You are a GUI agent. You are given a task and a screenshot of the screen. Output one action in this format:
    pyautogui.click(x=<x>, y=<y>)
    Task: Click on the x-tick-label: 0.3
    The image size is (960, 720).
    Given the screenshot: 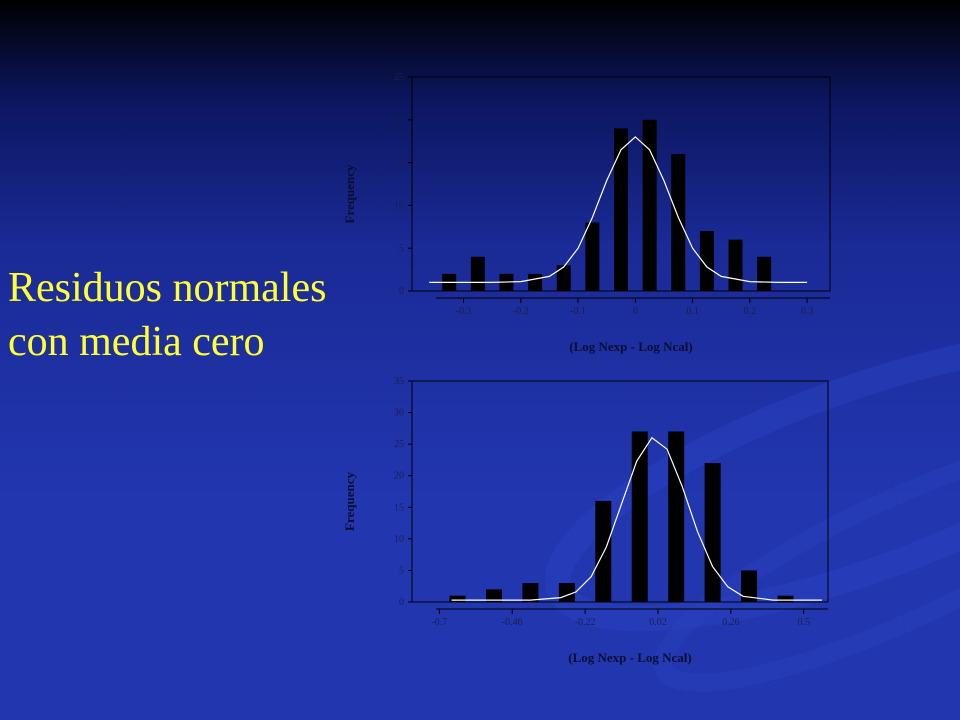 What is the action you would take?
    pyautogui.click(x=807, y=311)
    